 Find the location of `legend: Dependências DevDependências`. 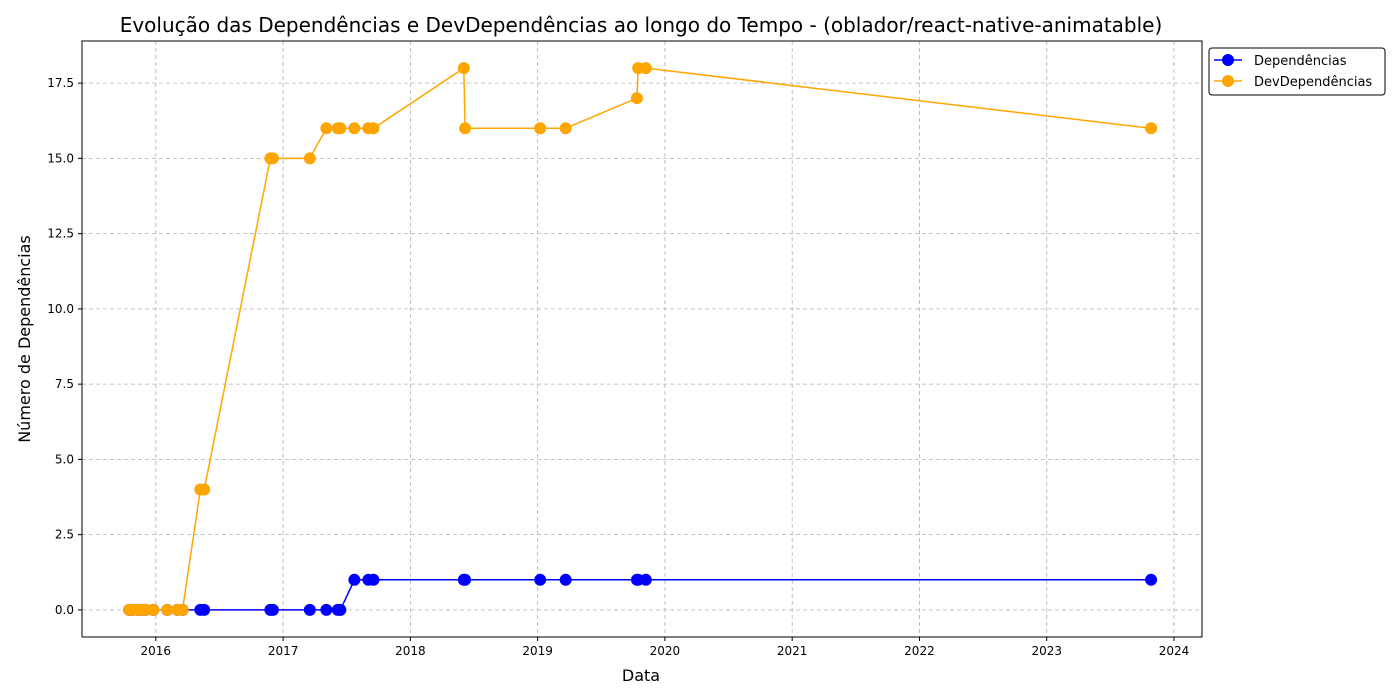

legend: Dependências DevDependências is located at coordinates (1297, 71).